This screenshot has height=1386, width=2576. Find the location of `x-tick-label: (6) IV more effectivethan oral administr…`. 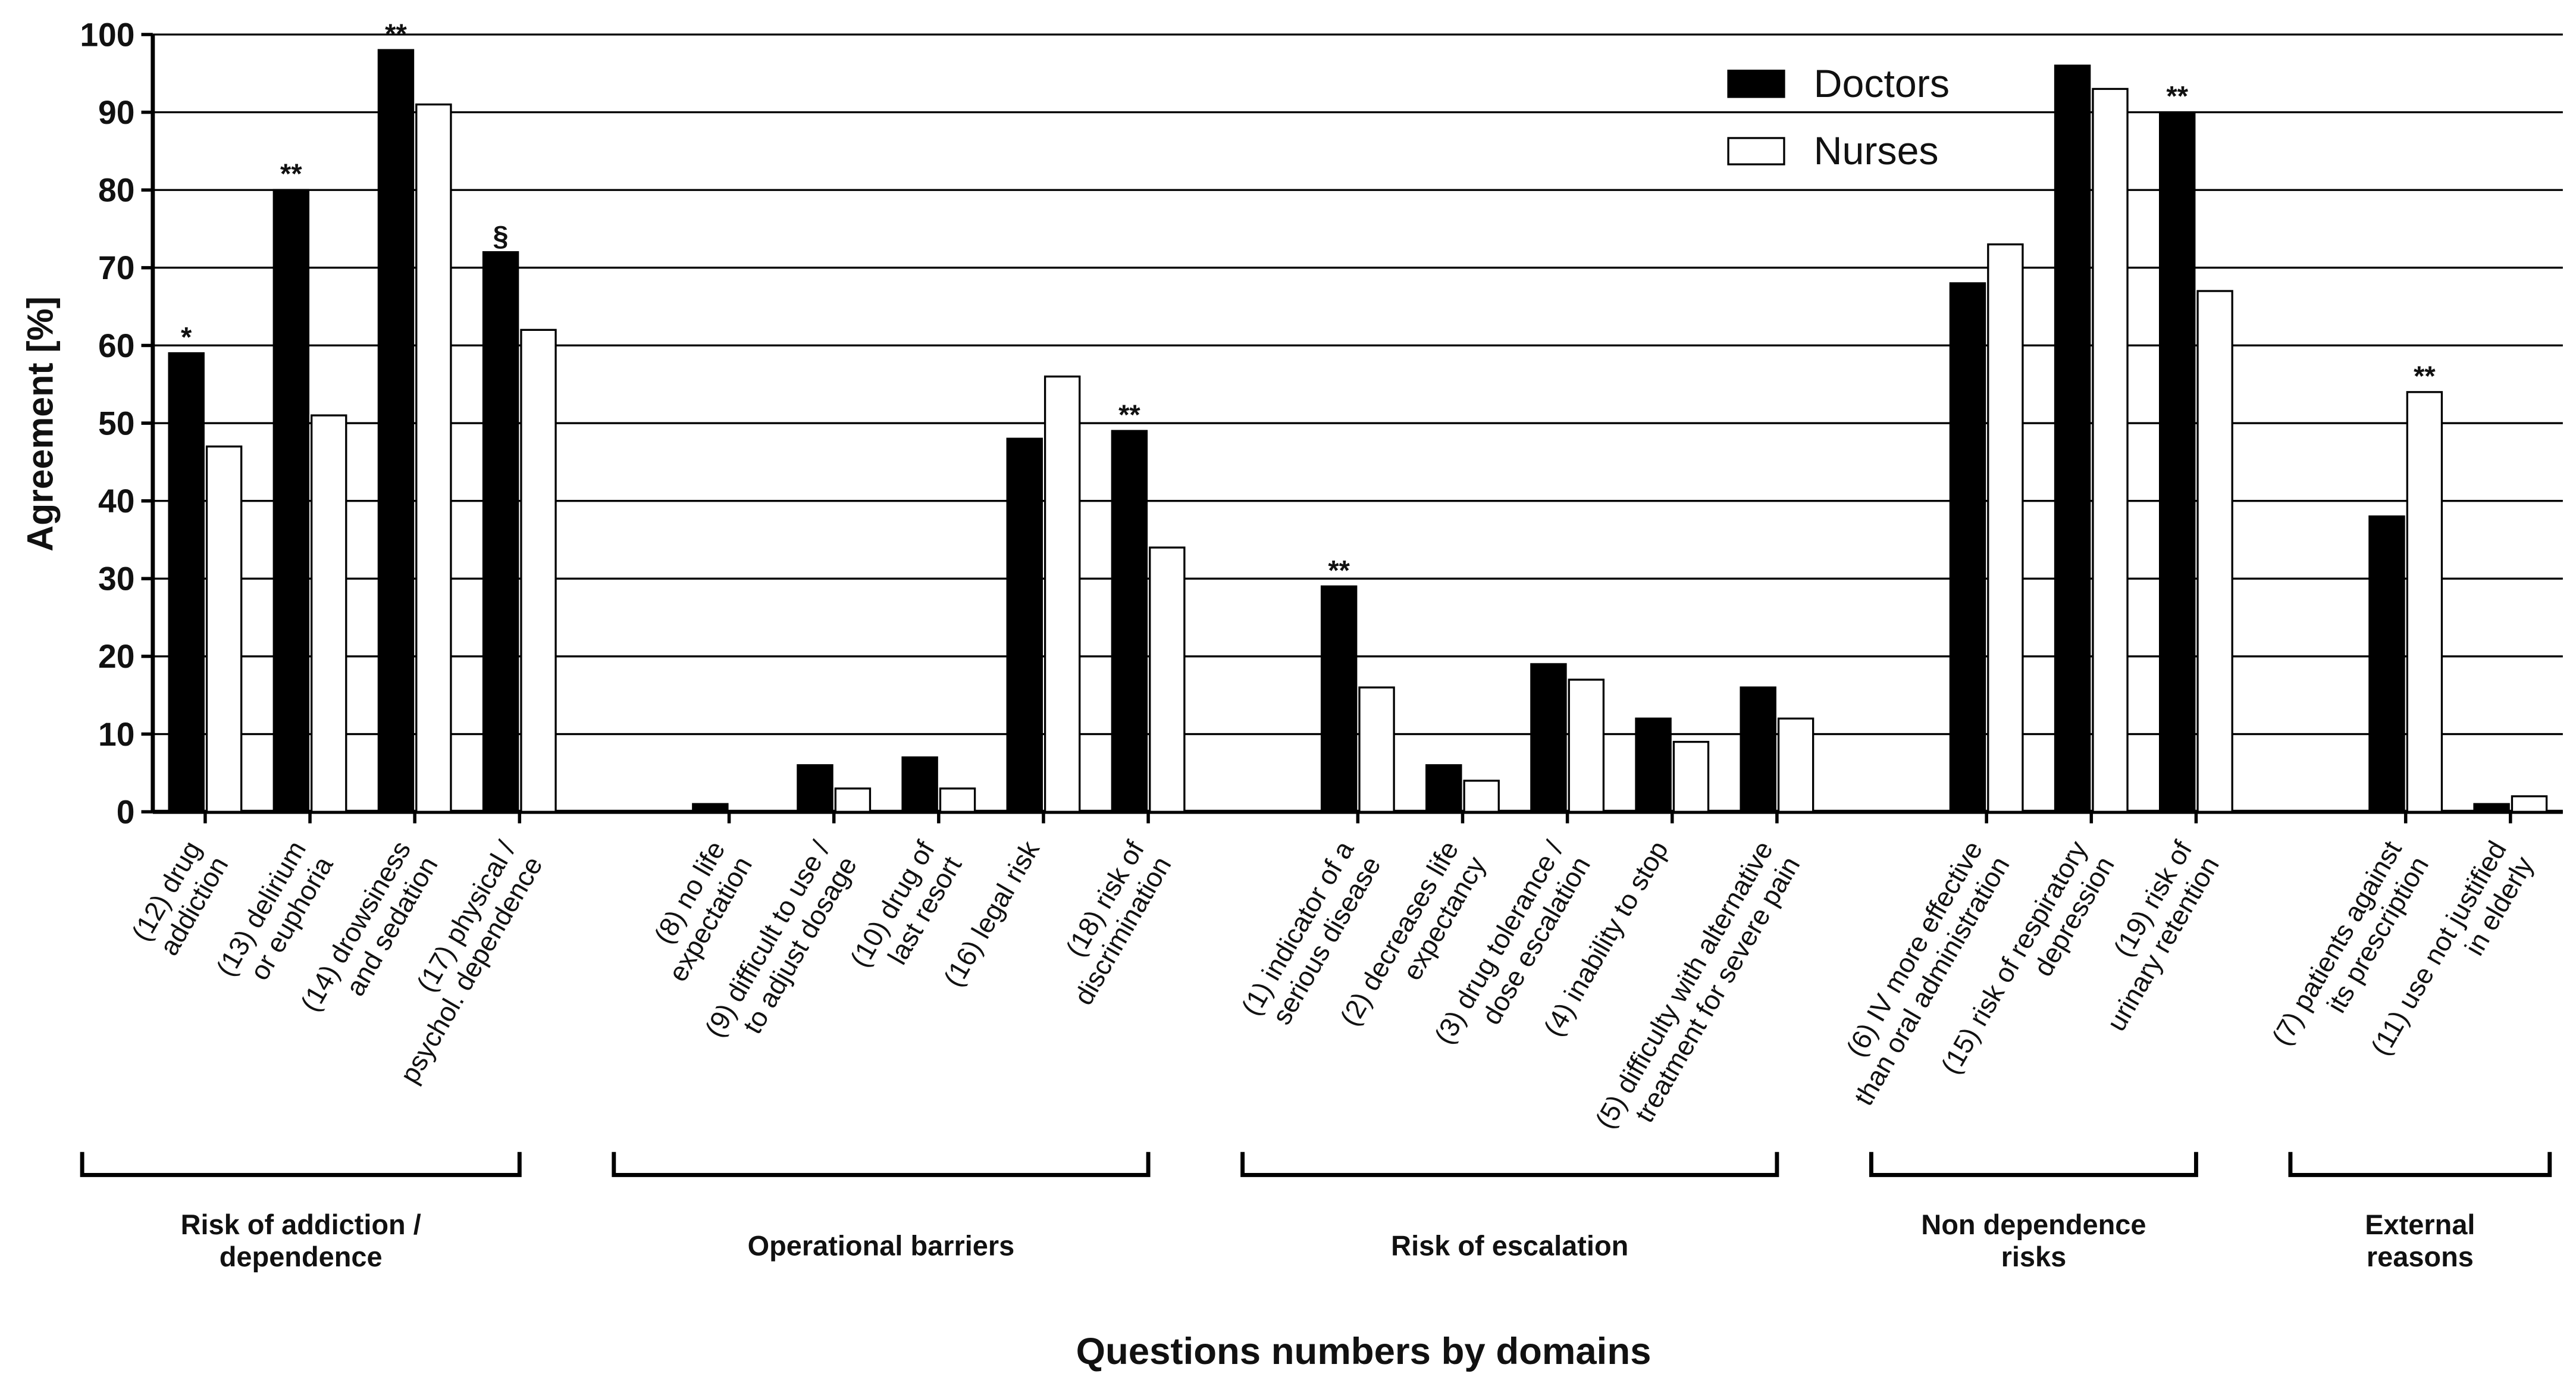

x-tick-label: (6) IV more effectivethan oral administr… is located at coordinates (1918, 973).